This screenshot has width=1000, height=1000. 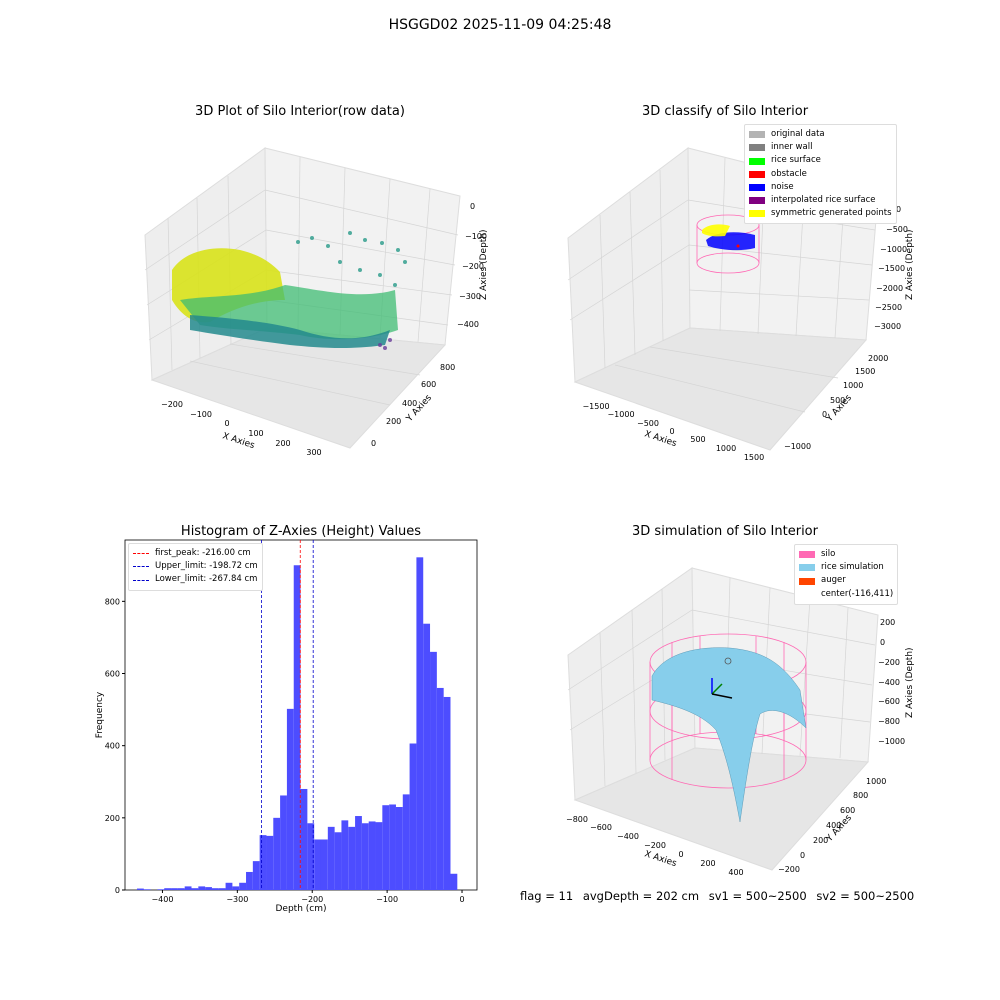 What do you see at coordinates (419, 409) in the screenshot?
I see `raw-ylabel: Y Axies` at bounding box center [419, 409].